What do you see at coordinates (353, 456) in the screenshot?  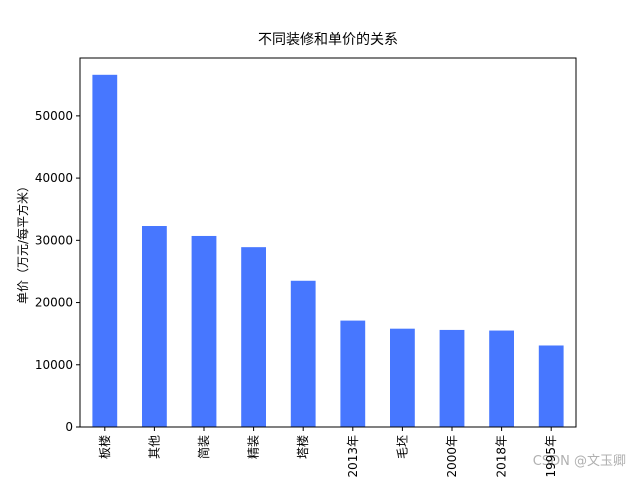 I see `x-tick-label: 2013年` at bounding box center [353, 456].